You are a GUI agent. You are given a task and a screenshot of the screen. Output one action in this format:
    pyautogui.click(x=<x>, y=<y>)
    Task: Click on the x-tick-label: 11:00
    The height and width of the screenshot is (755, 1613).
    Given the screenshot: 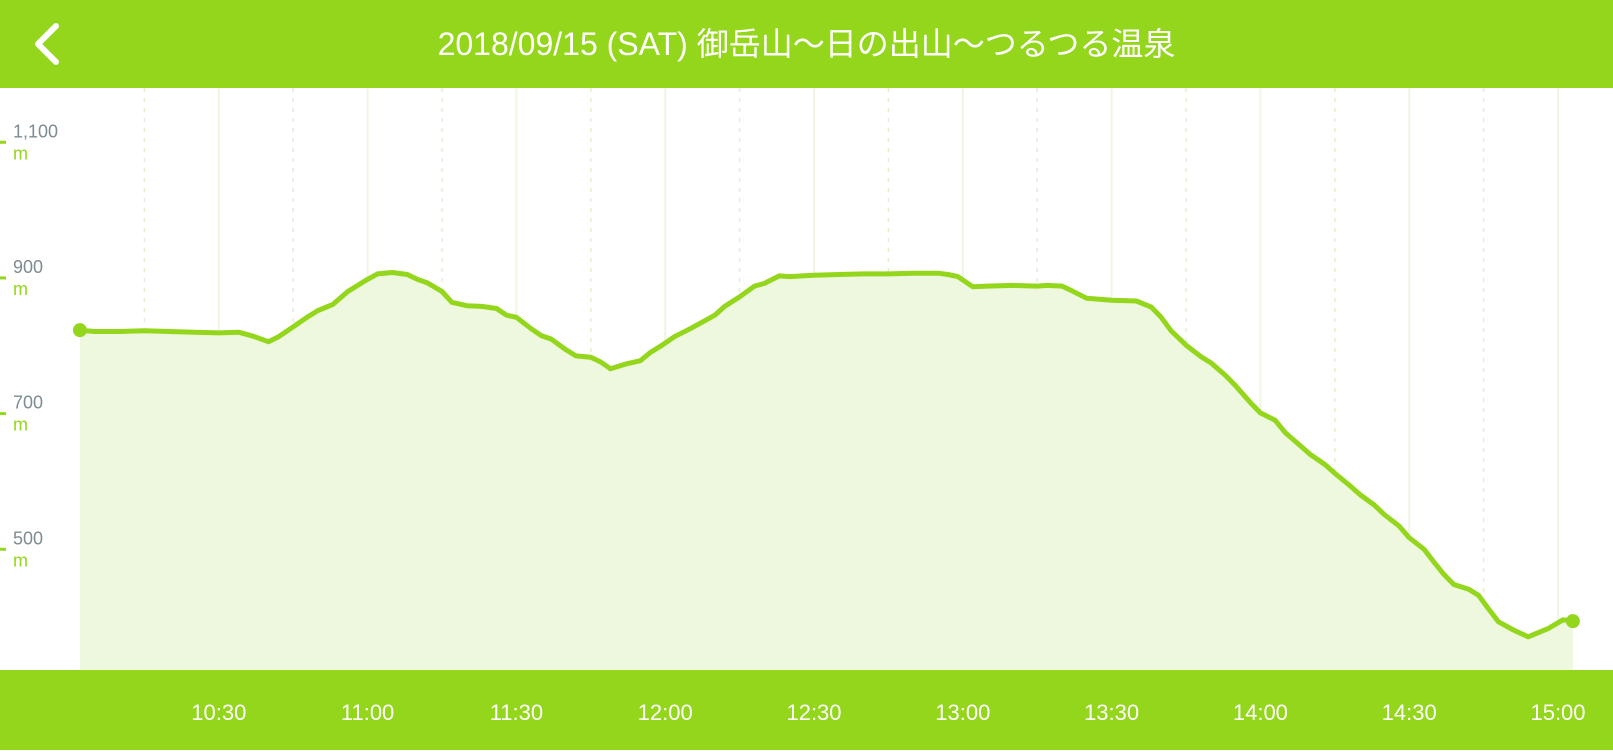 What is the action you would take?
    pyautogui.click(x=367, y=712)
    